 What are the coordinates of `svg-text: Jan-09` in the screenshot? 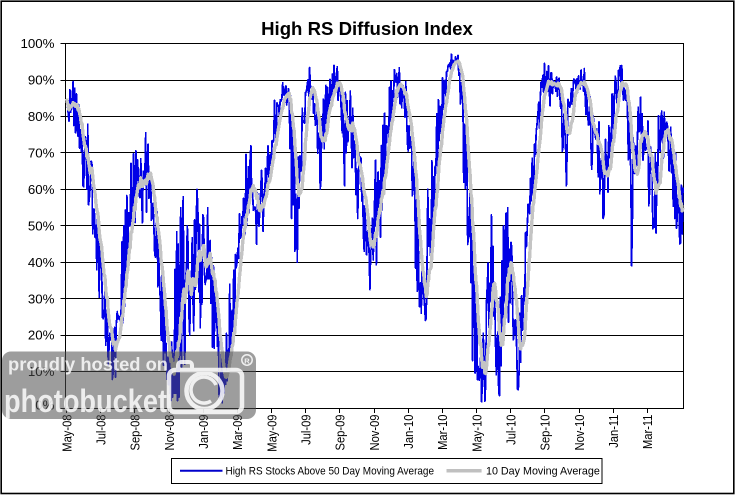 It's located at (203, 432).